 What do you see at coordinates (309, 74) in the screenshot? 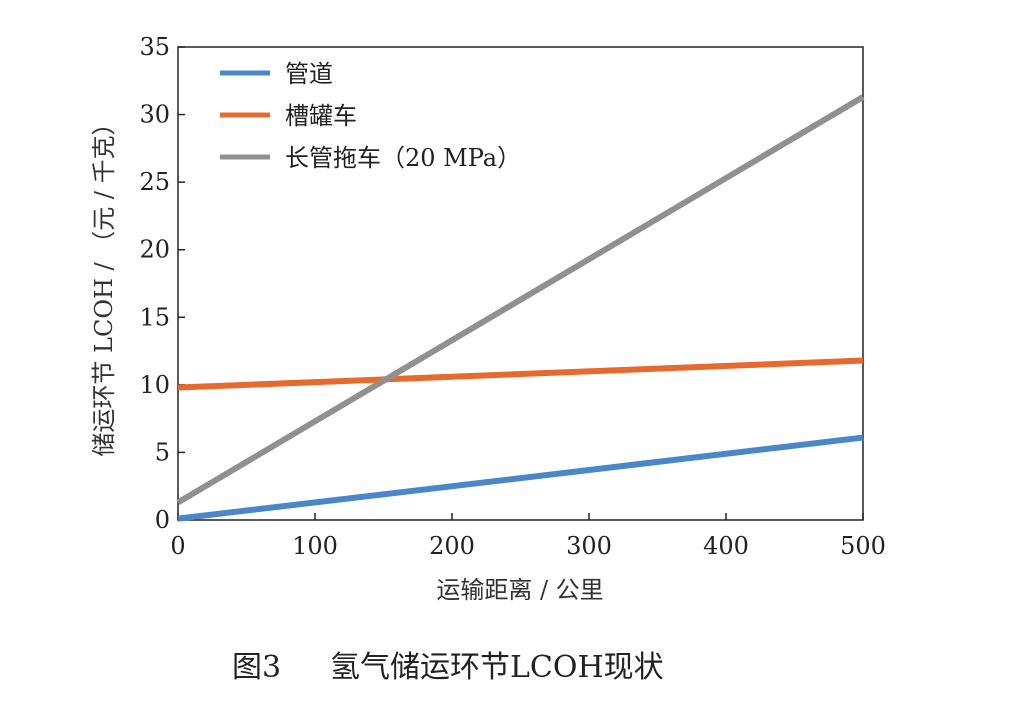
I see `legend-label-0: 管道` at bounding box center [309, 74].